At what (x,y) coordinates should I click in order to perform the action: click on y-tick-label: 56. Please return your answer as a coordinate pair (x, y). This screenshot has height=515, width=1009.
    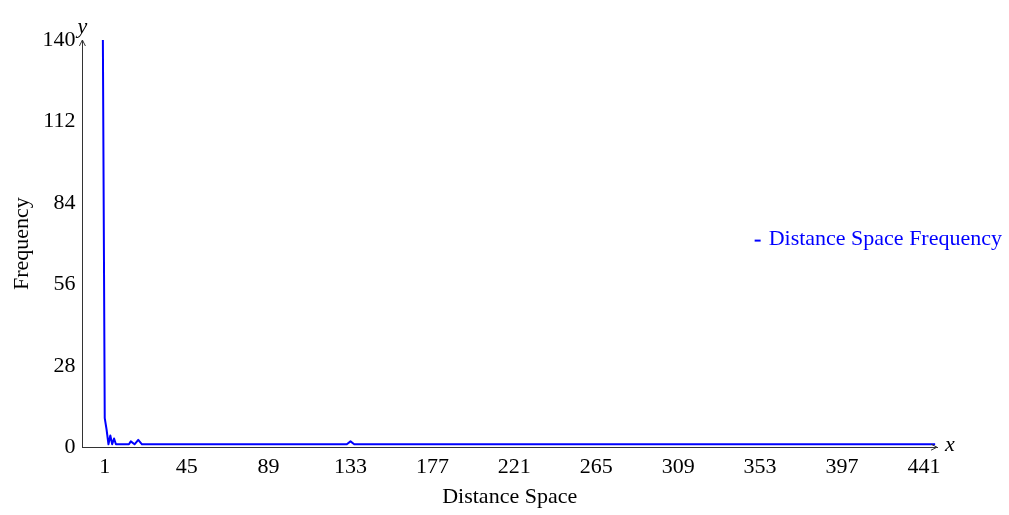
    Looking at the image, I should click on (64, 283).